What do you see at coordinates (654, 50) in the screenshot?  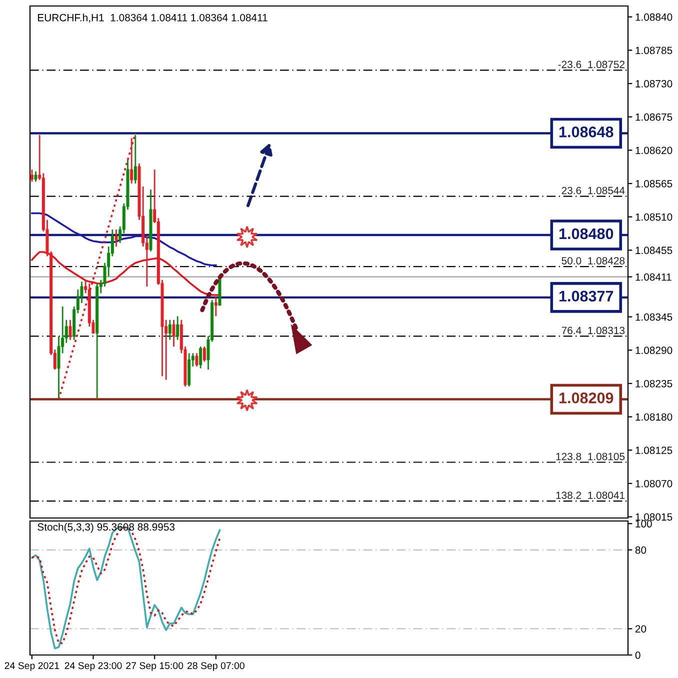 I see `y-tick-label: 1.08785` at bounding box center [654, 50].